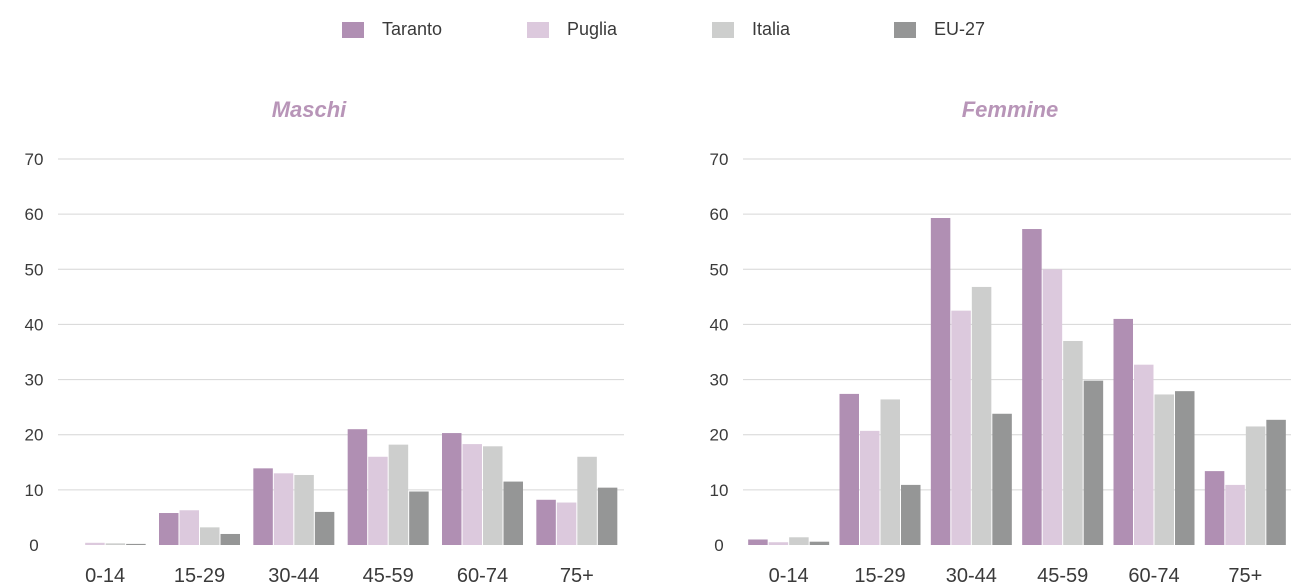  What do you see at coordinates (663, 29) in the screenshot?
I see `chart-legend: Taranto Puglia Italia EU-27` at bounding box center [663, 29].